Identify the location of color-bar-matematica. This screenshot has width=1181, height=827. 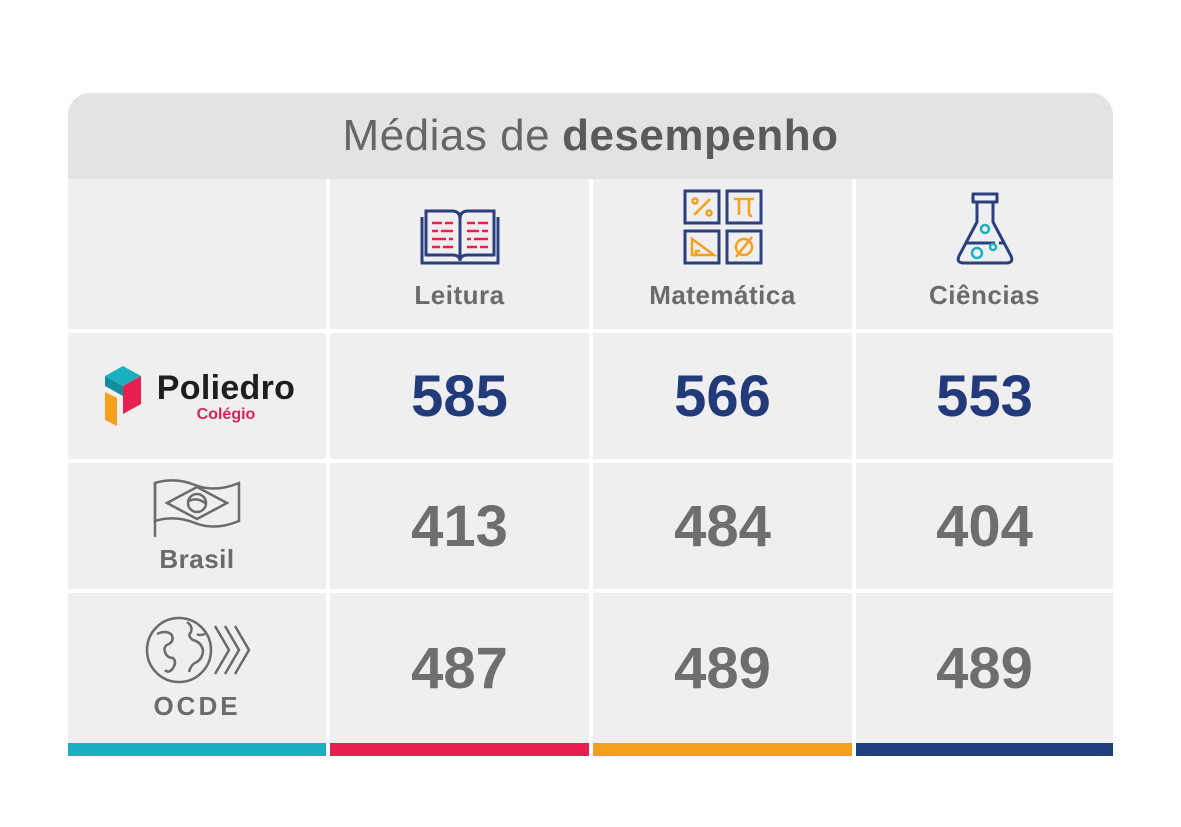
(722, 749).